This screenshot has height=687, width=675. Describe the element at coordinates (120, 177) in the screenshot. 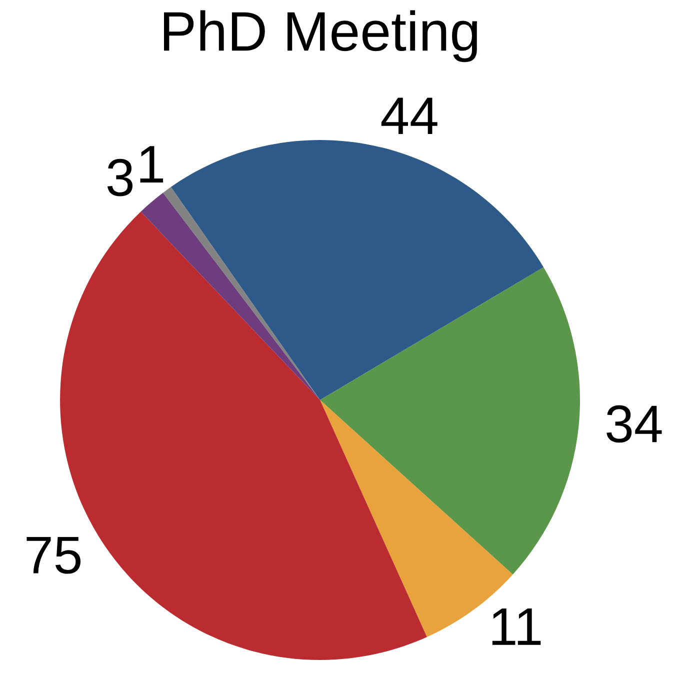

I see `data-label: 3` at that location.